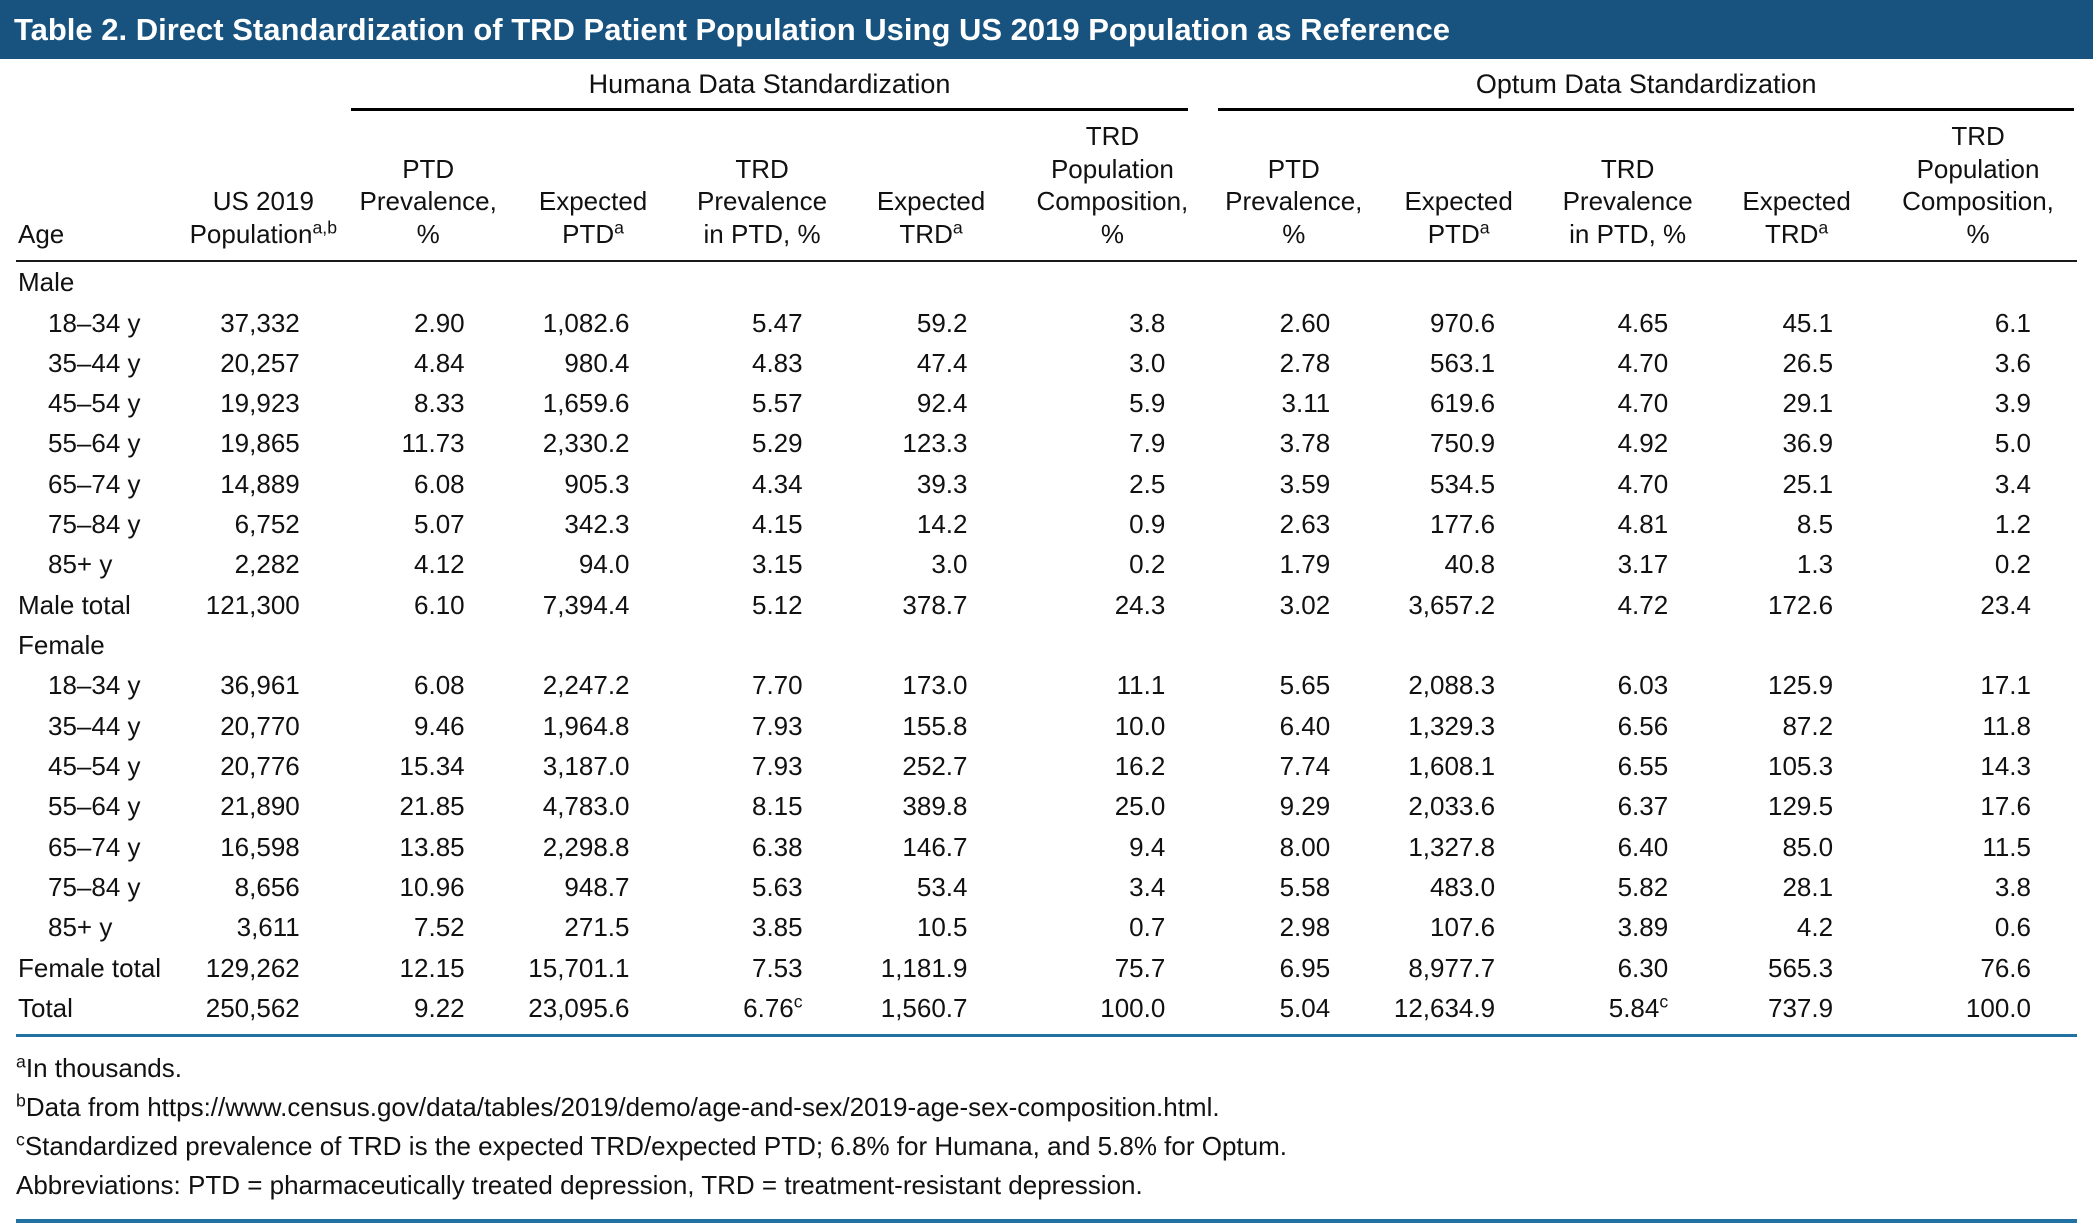  I want to click on col-header-us-2019-population: US 2019 Populationa,b, so click(263, 187).